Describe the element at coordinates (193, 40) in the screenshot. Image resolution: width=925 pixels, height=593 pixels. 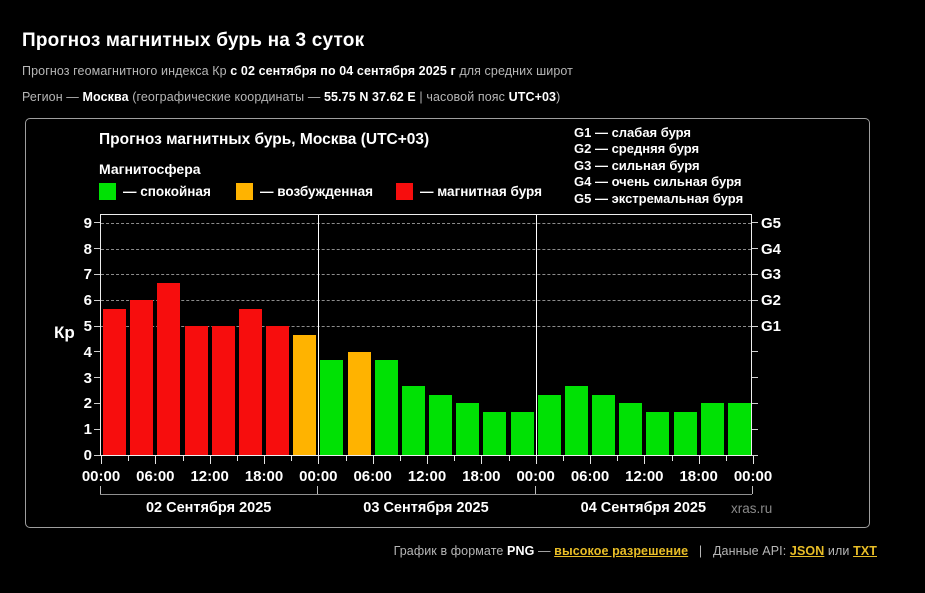
I see `page-title: Прогноз магнитных бурь на 3 суток` at that location.